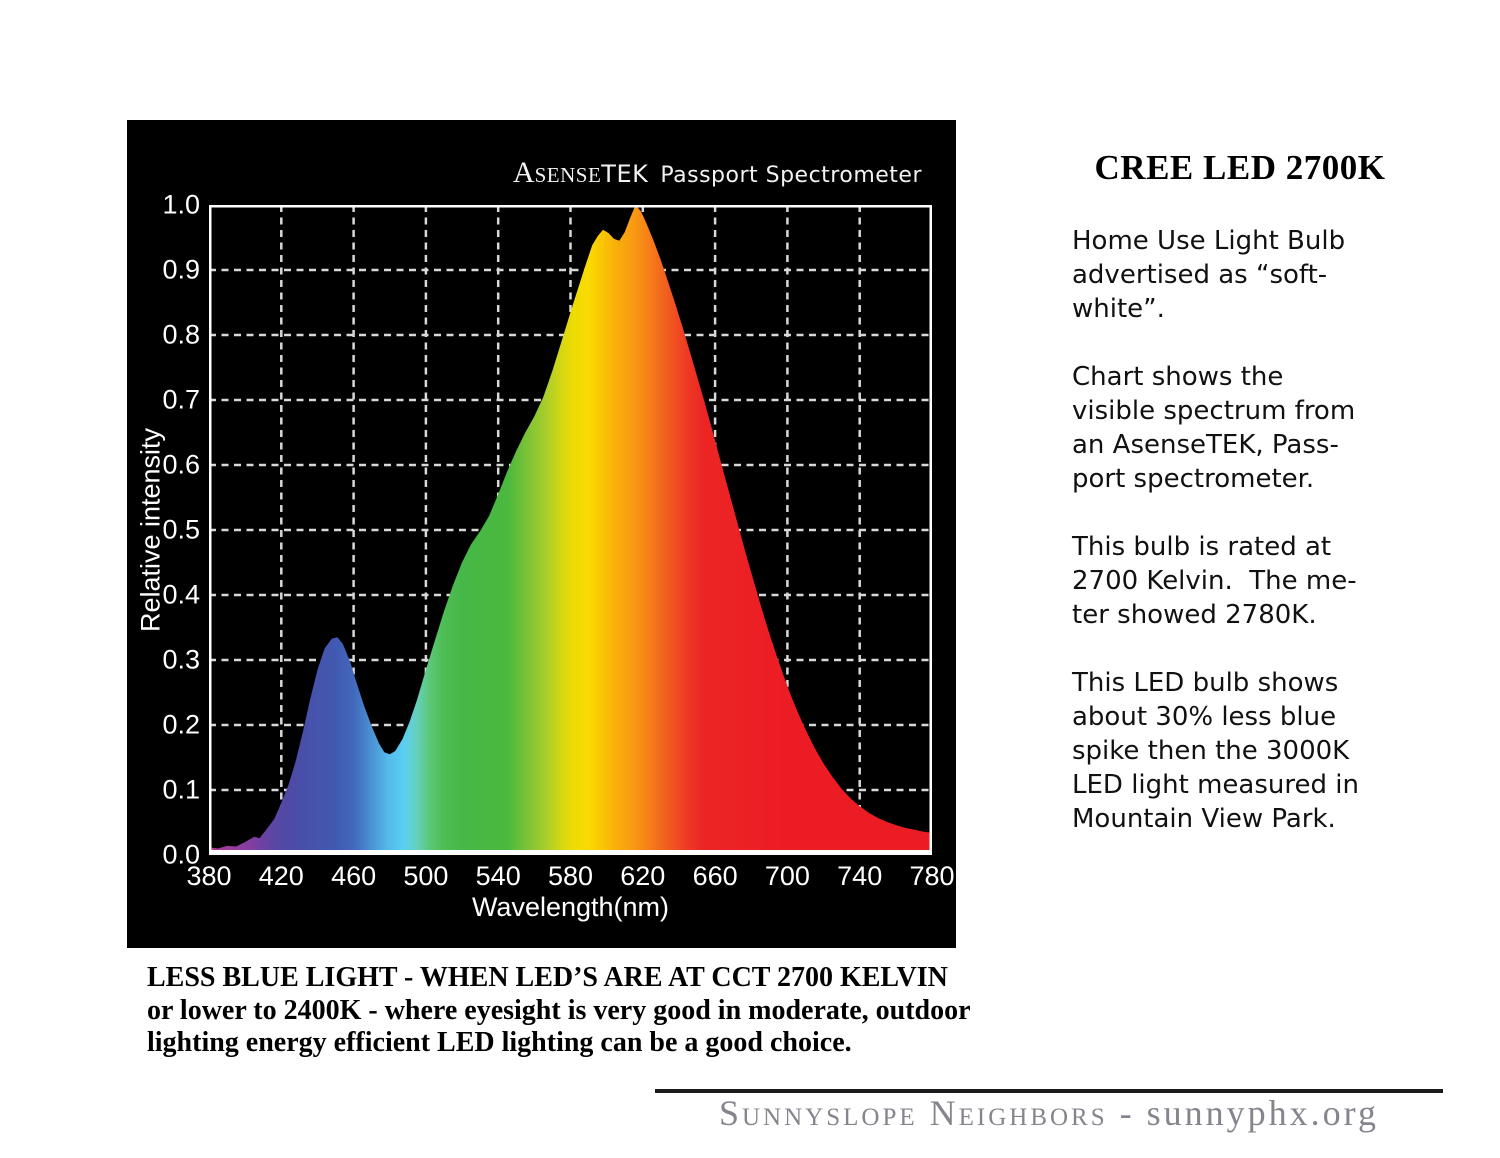 The image size is (1500, 1158). Describe the element at coordinates (181, 659) in the screenshot. I see `y-tick-0.3: 0.3` at that location.